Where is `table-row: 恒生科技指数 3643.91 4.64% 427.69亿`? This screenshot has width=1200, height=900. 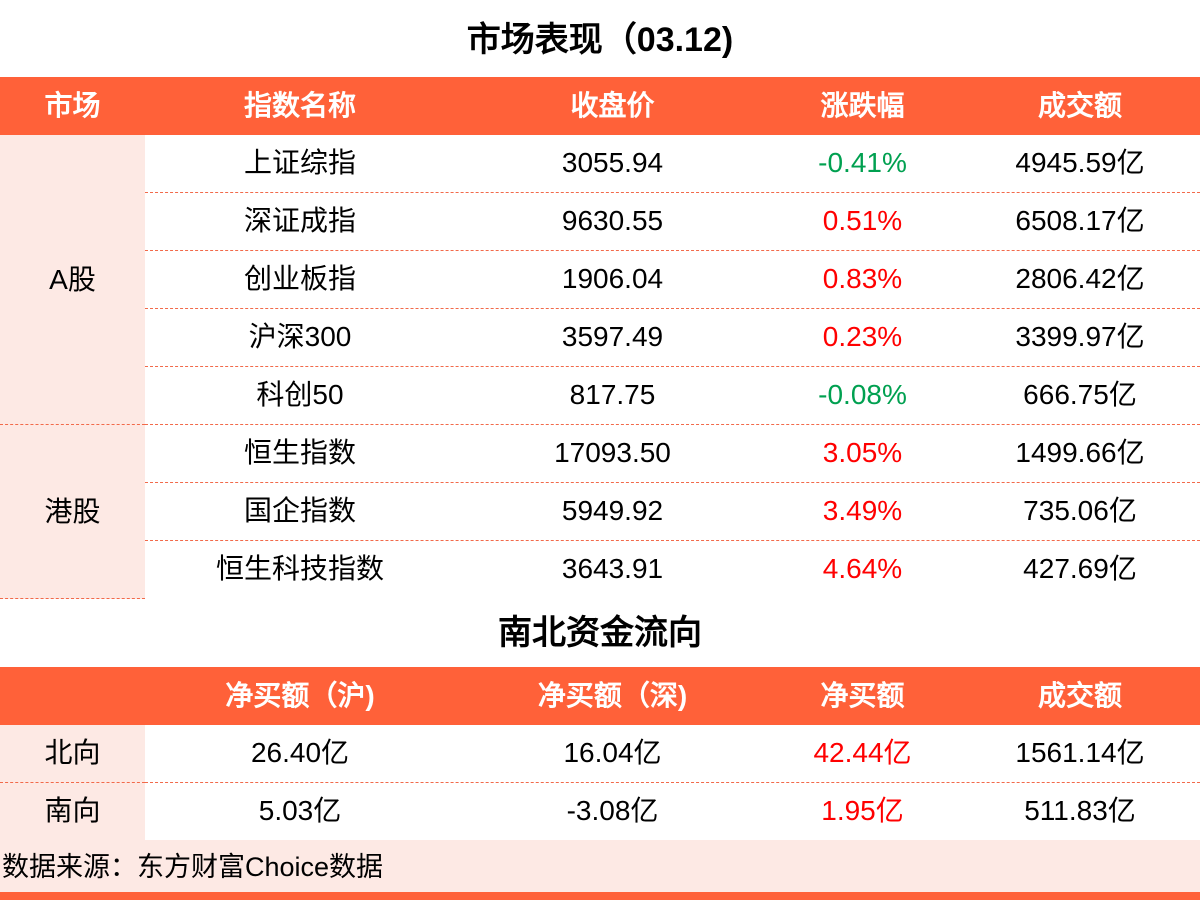
table-row: 恒生科技指数 3643.91 4.64% 427.69亿 is located at coordinates (672, 570).